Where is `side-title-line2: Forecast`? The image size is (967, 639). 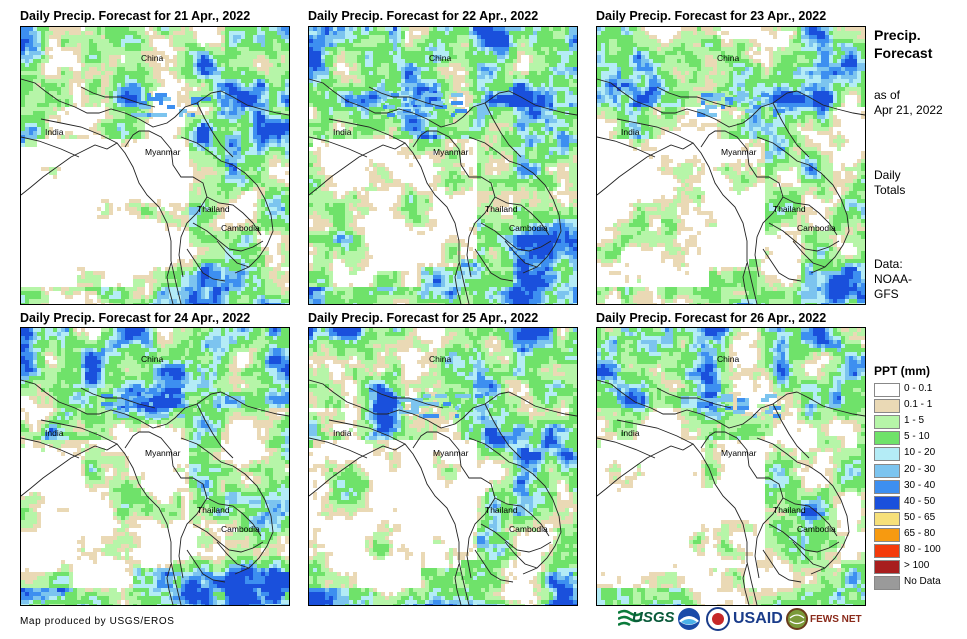
side-title-line2: Forecast is located at coordinates (903, 53).